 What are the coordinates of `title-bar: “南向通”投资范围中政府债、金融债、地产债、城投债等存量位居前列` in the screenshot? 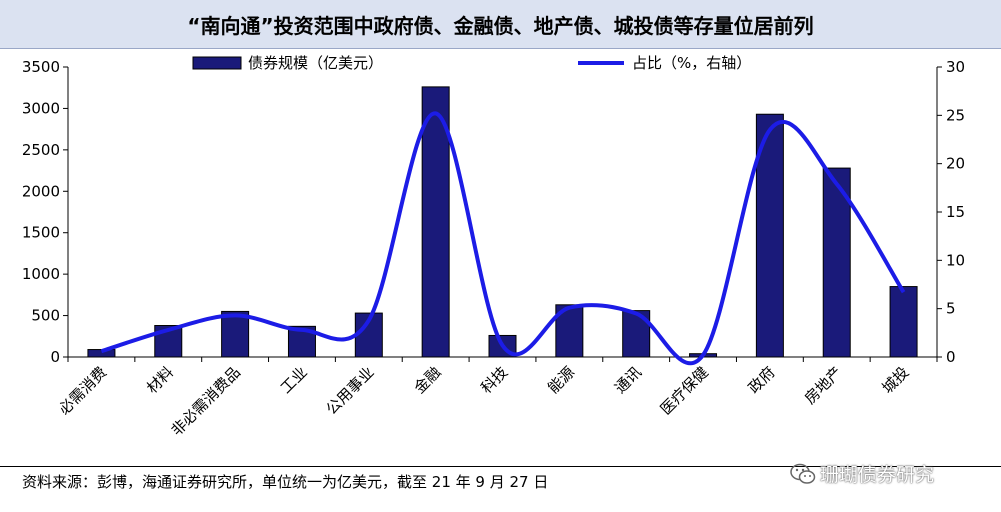 It's located at (500, 24).